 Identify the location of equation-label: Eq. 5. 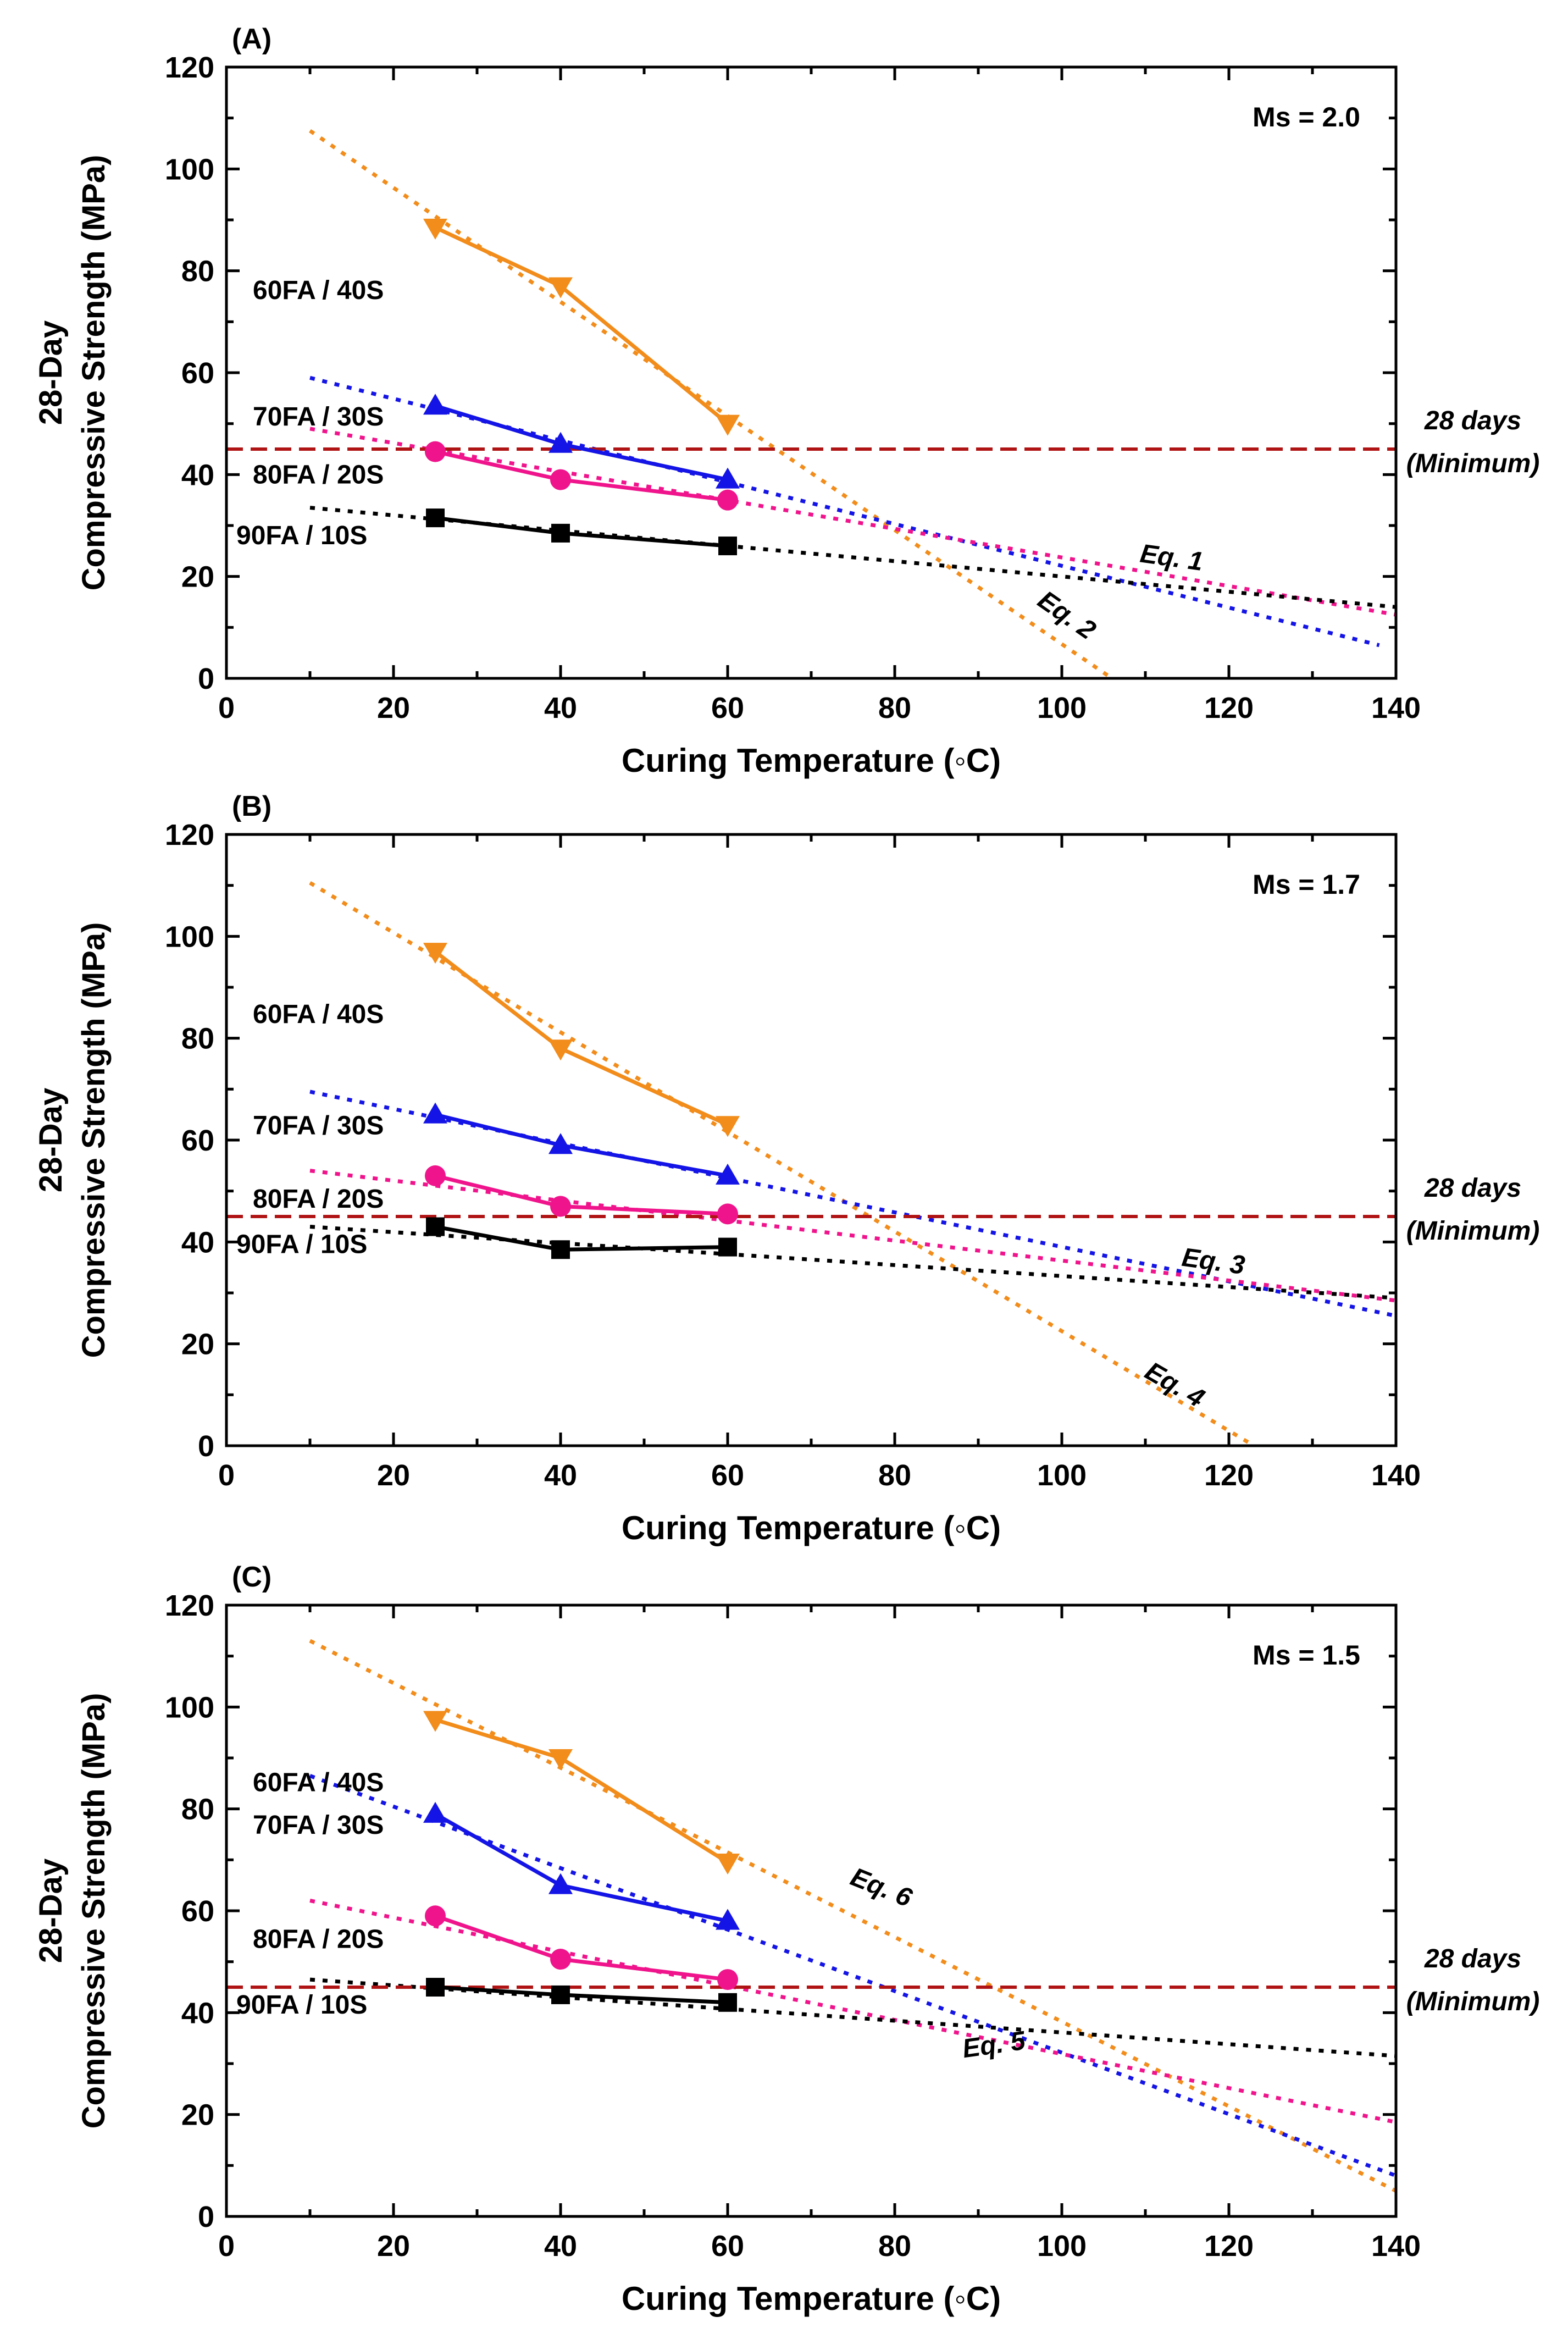
(994, 2045).